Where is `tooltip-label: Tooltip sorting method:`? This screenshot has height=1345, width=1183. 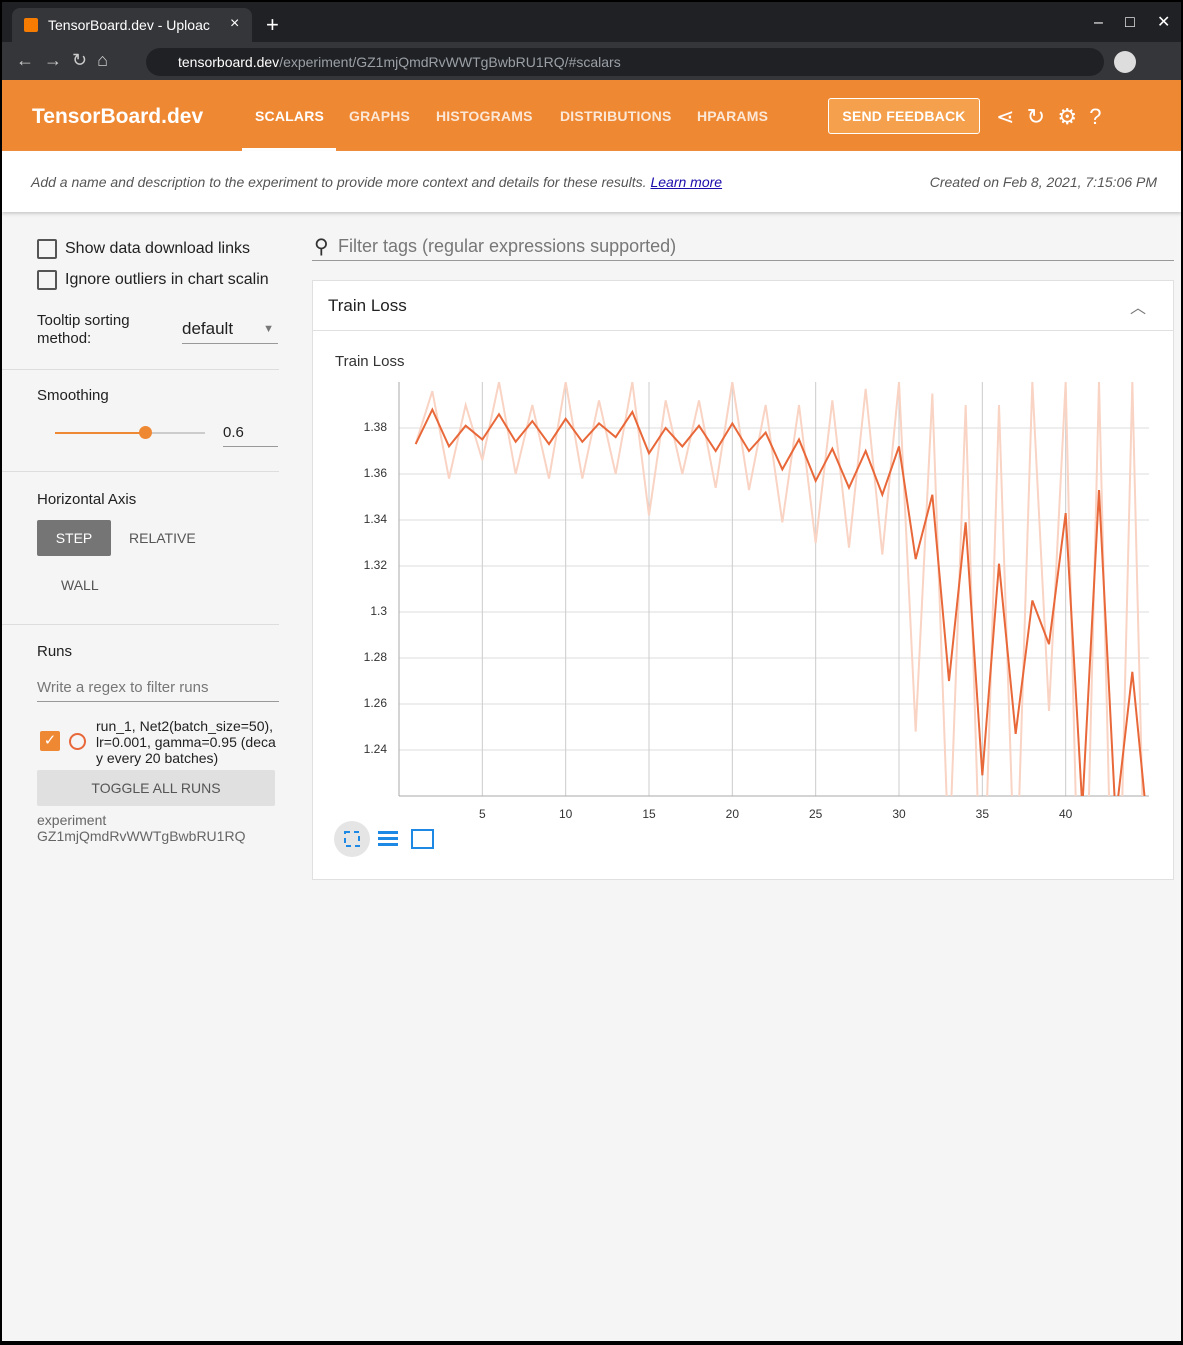
tooltip-label: Tooltip sorting method: is located at coordinates (83, 329).